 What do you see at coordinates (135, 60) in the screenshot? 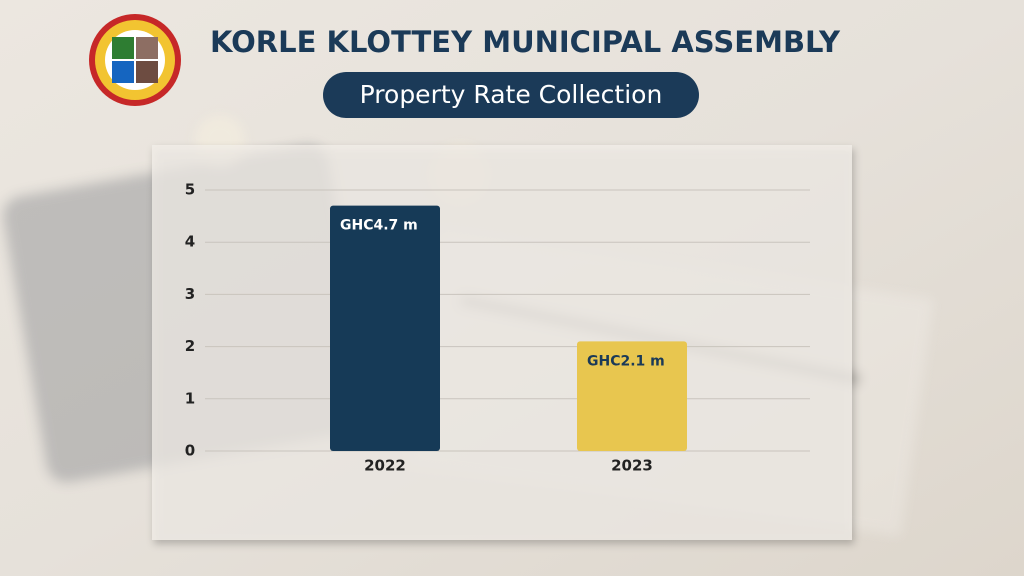
I see `logo` at bounding box center [135, 60].